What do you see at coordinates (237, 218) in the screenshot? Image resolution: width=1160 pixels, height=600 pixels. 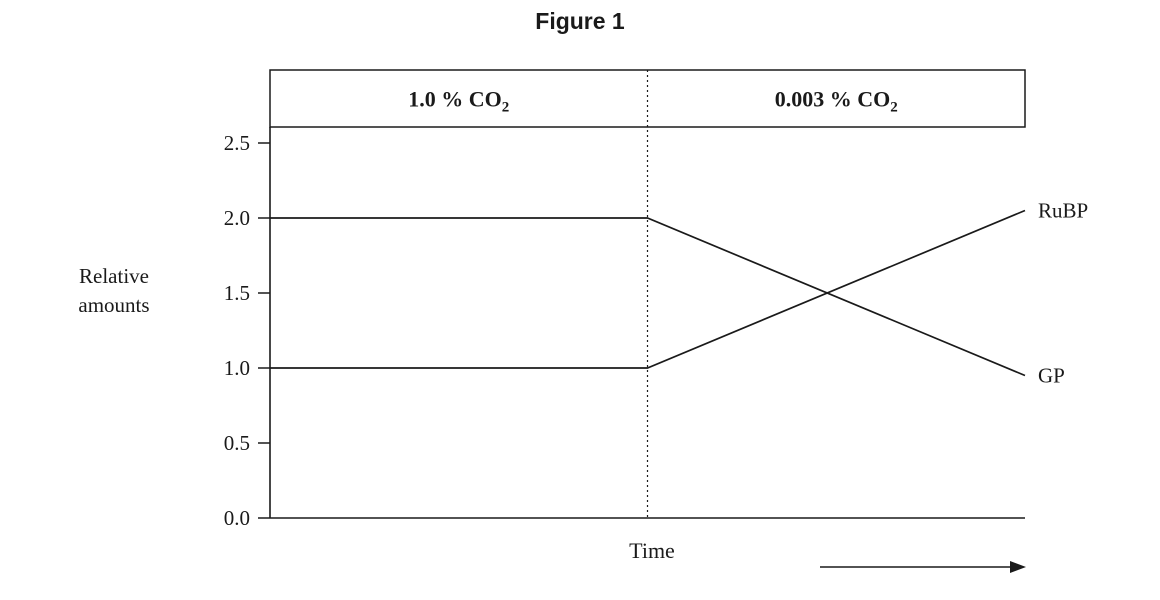 I see `y-tick-label: 2.0` at bounding box center [237, 218].